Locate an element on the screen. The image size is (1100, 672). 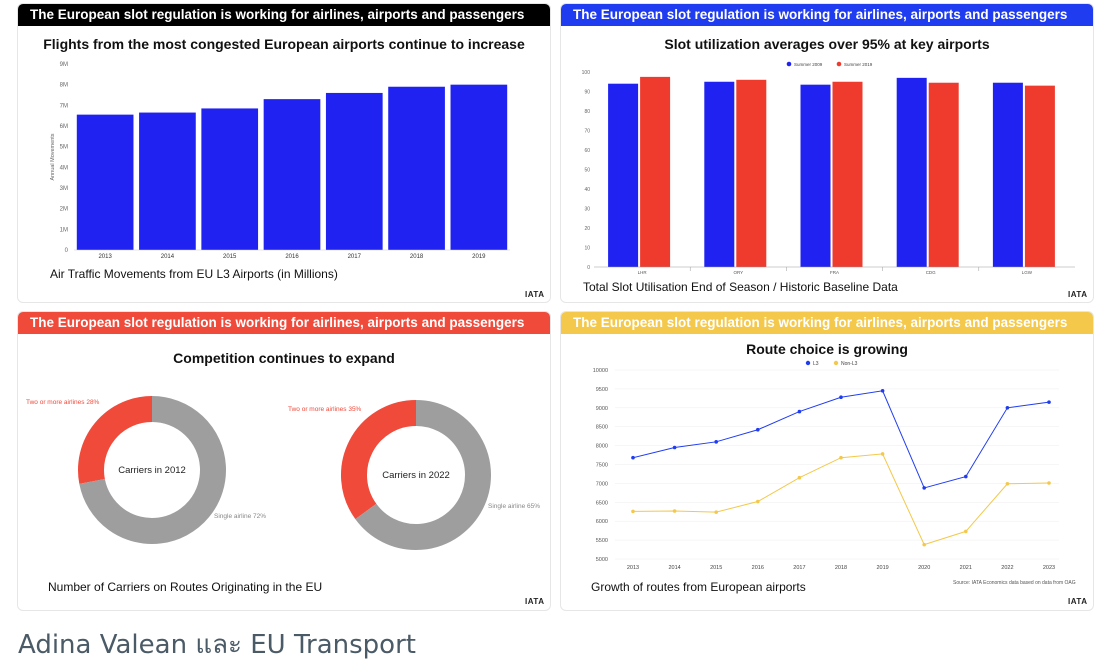
y-tick-label: 7500 is located at coordinates (602, 466).